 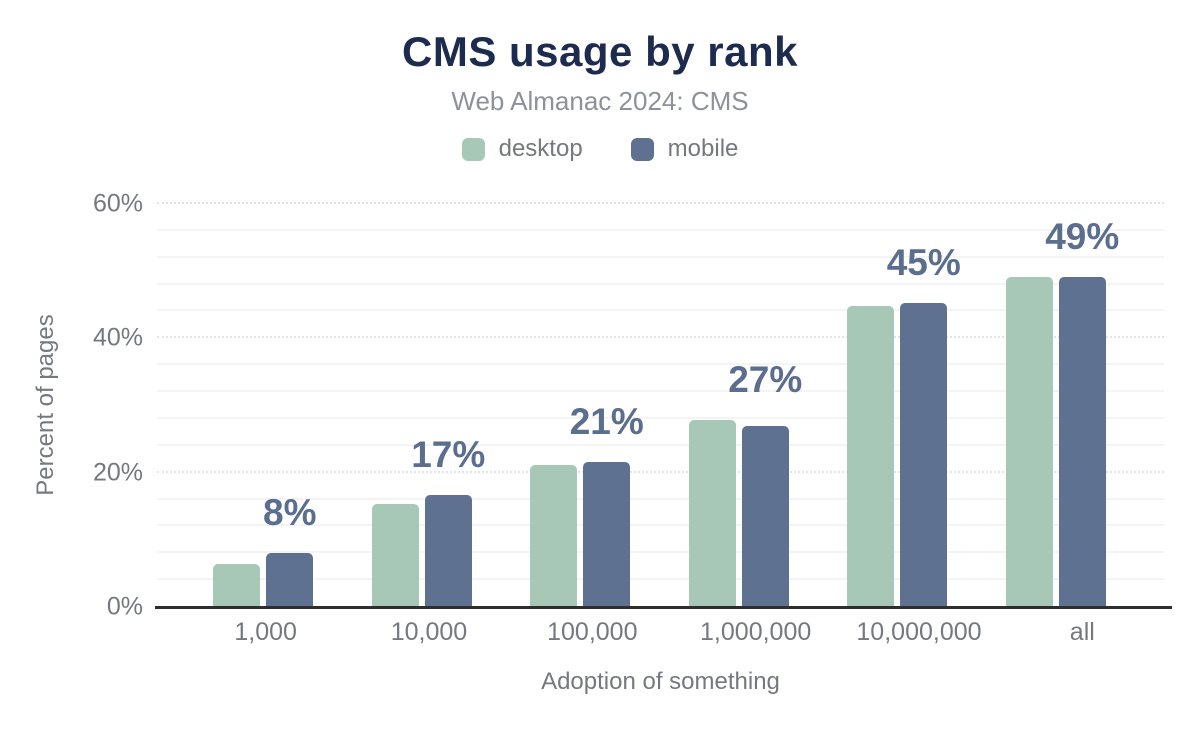 What do you see at coordinates (124, 606) in the screenshot?
I see `y-tick-label: 0%` at bounding box center [124, 606].